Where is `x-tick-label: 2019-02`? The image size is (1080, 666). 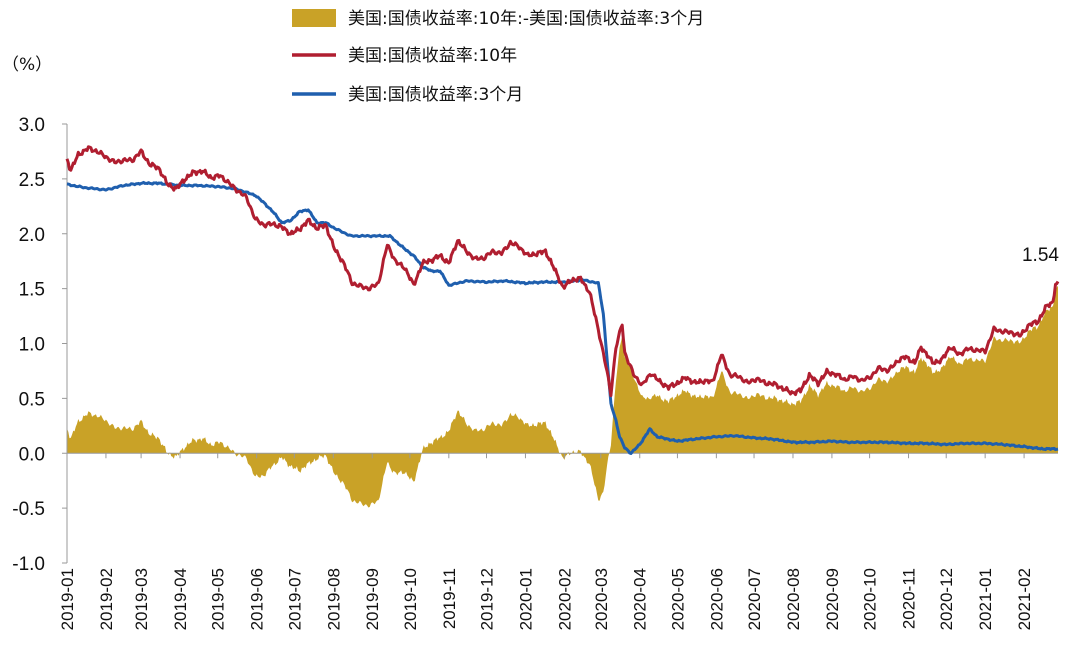 x-tick-label: 2019-02 is located at coordinates (106, 599).